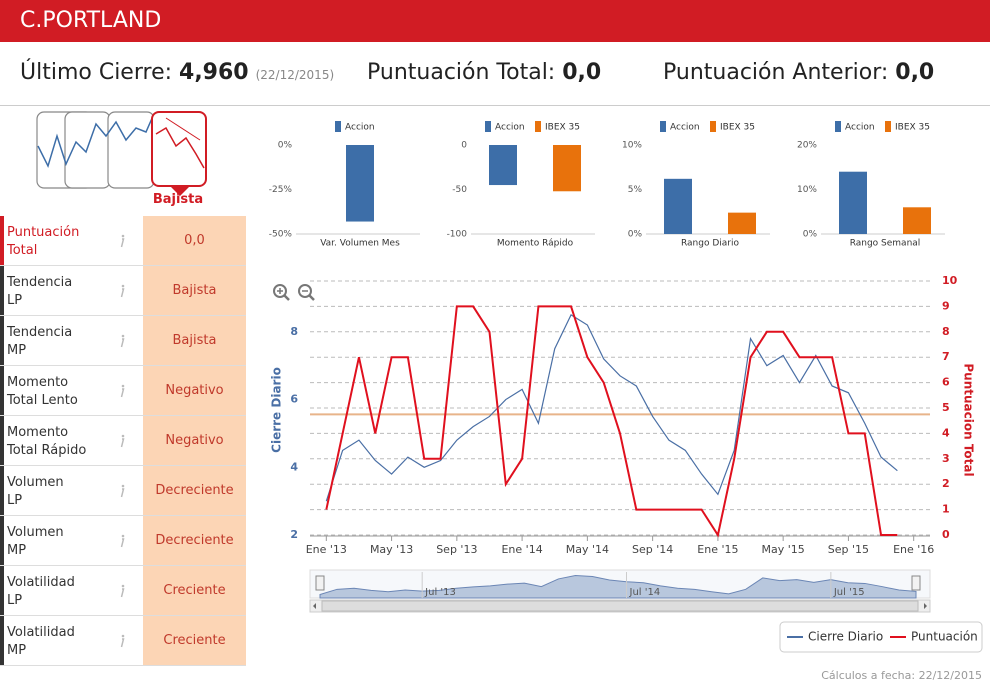 This screenshot has width=990, height=684. What do you see at coordinates (620, 606) in the screenshot?
I see `scroll-thumb` at bounding box center [620, 606].